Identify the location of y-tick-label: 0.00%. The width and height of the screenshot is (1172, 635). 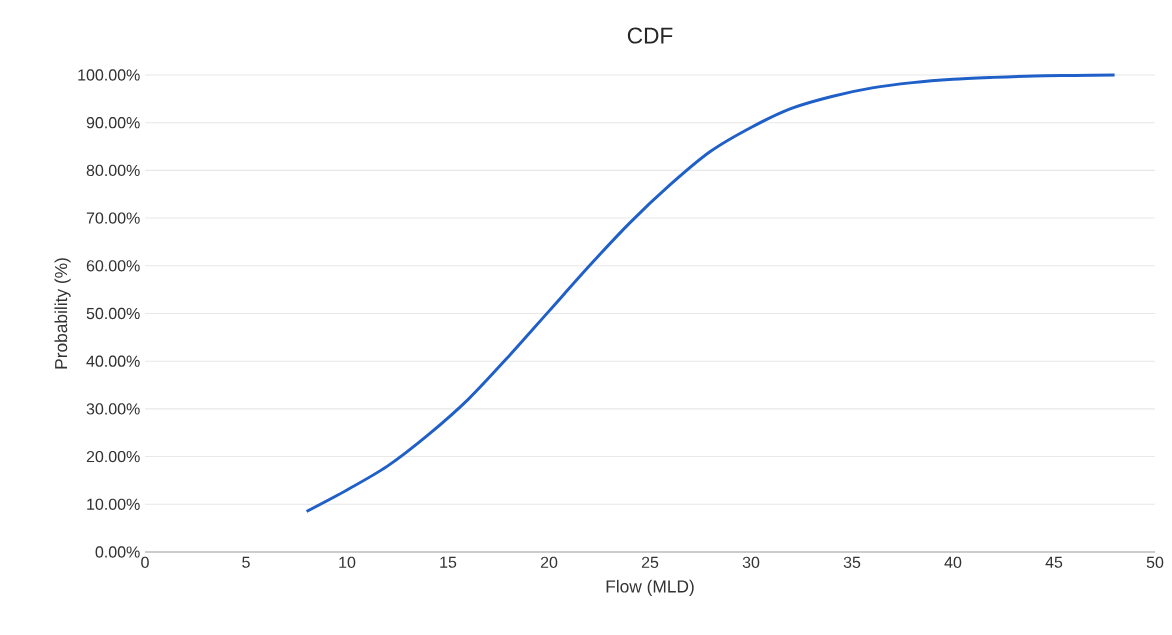
(117, 552).